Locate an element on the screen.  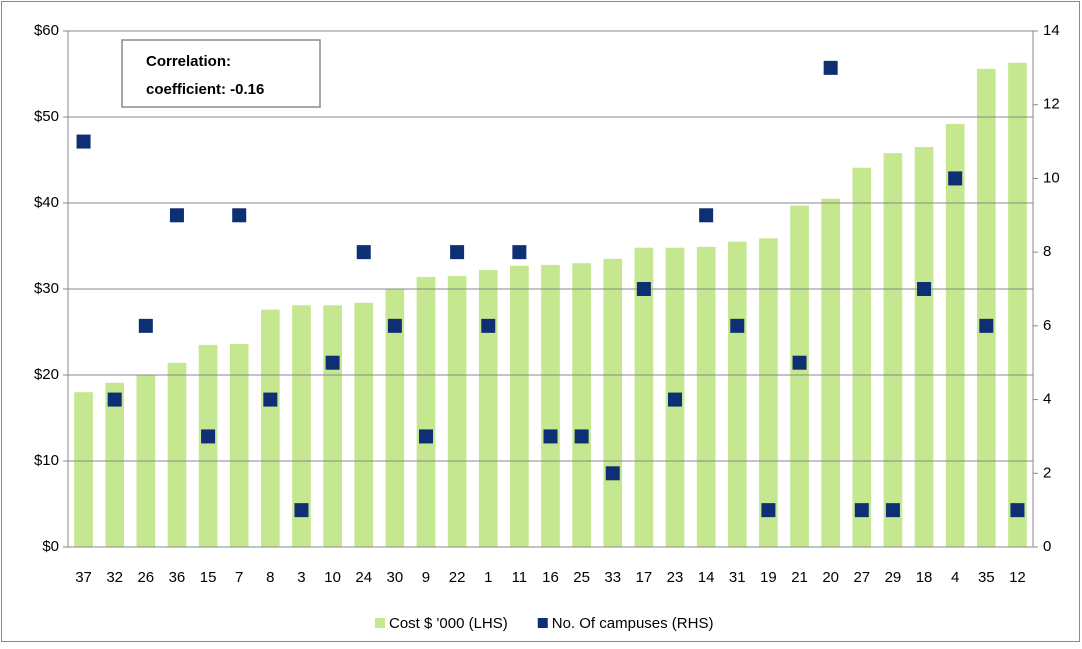
x-tick-label: 16 is located at coordinates (550, 577).